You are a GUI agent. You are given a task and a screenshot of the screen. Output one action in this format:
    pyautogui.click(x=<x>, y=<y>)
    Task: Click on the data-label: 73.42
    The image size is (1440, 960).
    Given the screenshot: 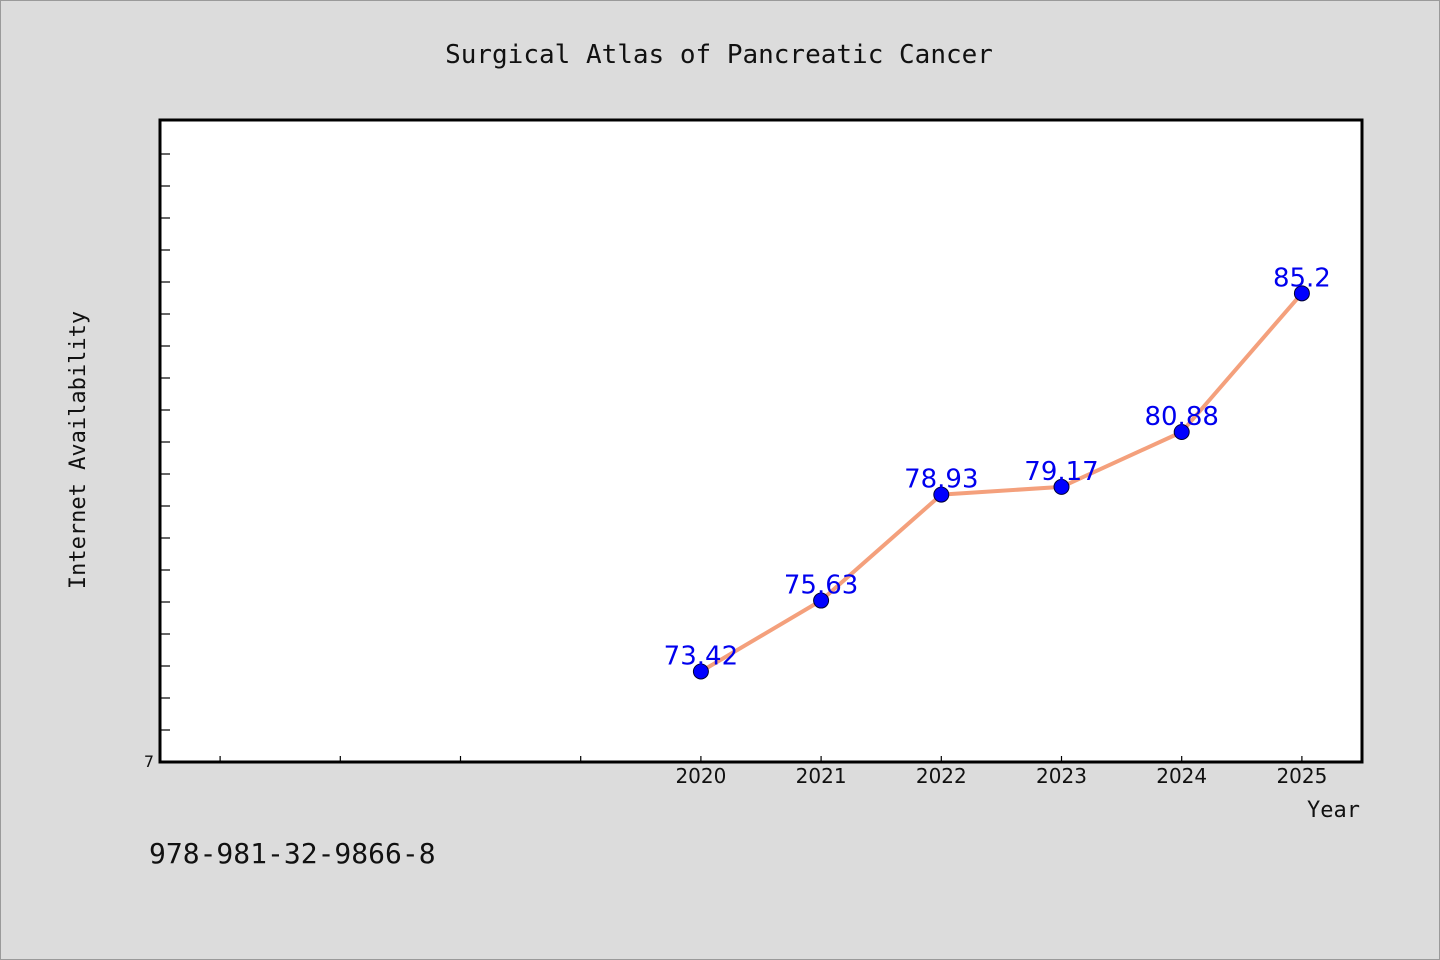 What is the action you would take?
    pyautogui.click(x=701, y=656)
    